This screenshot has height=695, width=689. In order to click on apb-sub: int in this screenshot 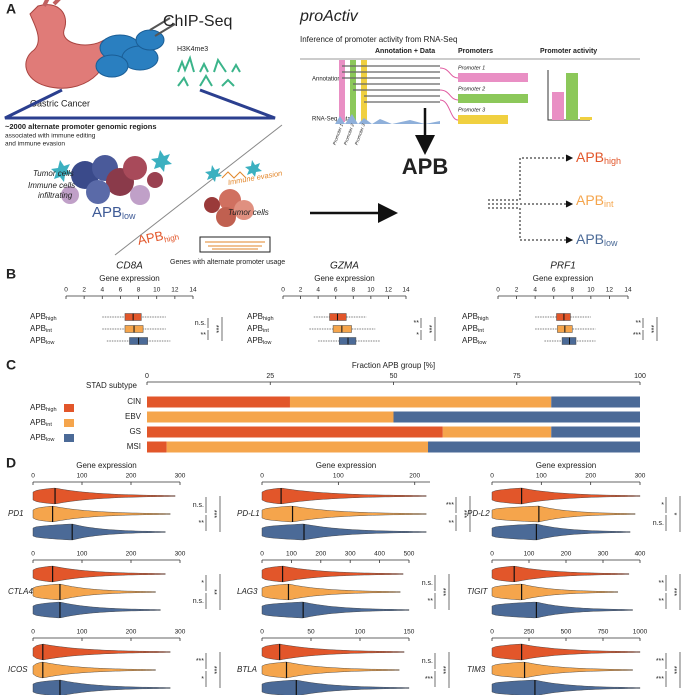, I will do `click(609, 204)`.